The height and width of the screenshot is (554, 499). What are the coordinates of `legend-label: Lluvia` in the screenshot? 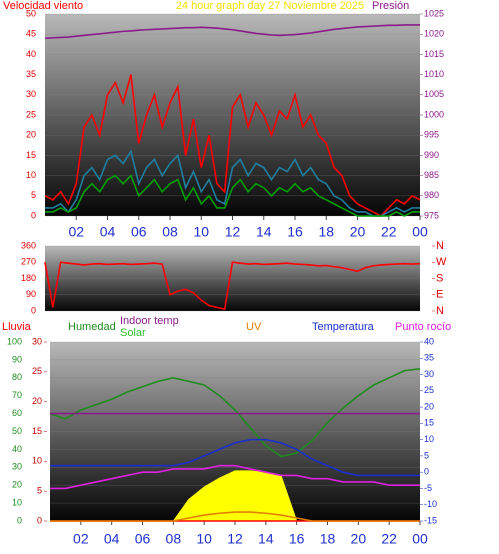 It's located at (17, 327).